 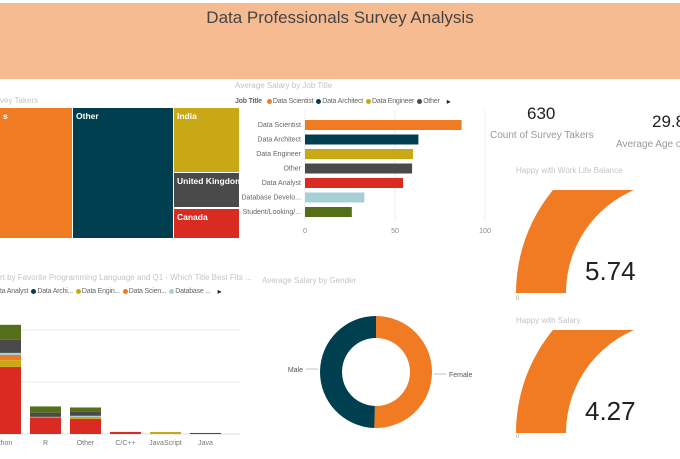 I want to click on x-tick-label: 50, so click(x=395, y=231).